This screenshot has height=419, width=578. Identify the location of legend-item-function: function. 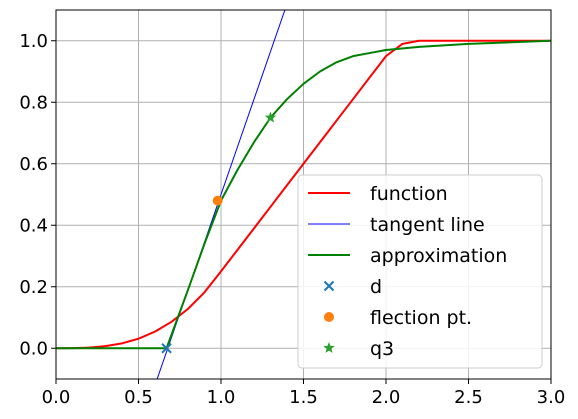
(378, 194).